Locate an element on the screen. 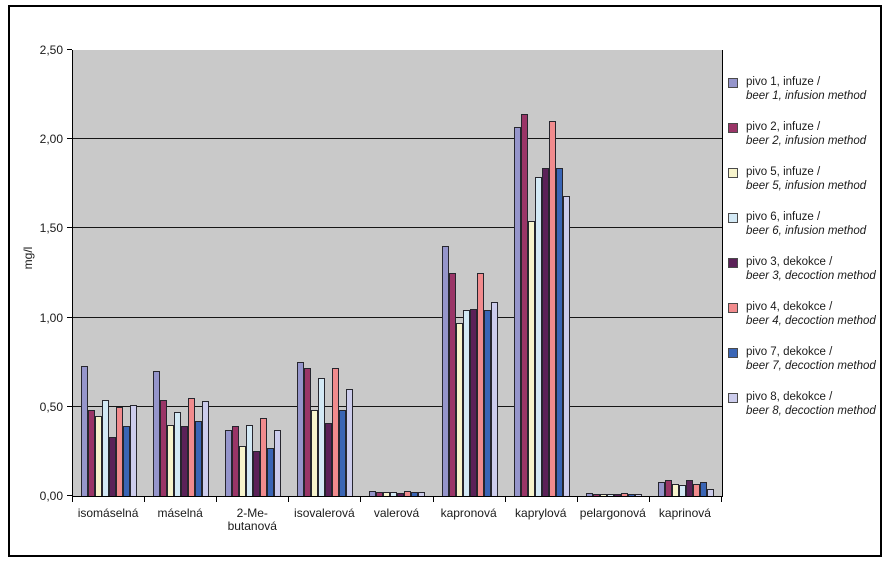 Image resolution: width=888 pixels, height=564 pixels. x-category-label: isomáselná is located at coordinates (108, 513).